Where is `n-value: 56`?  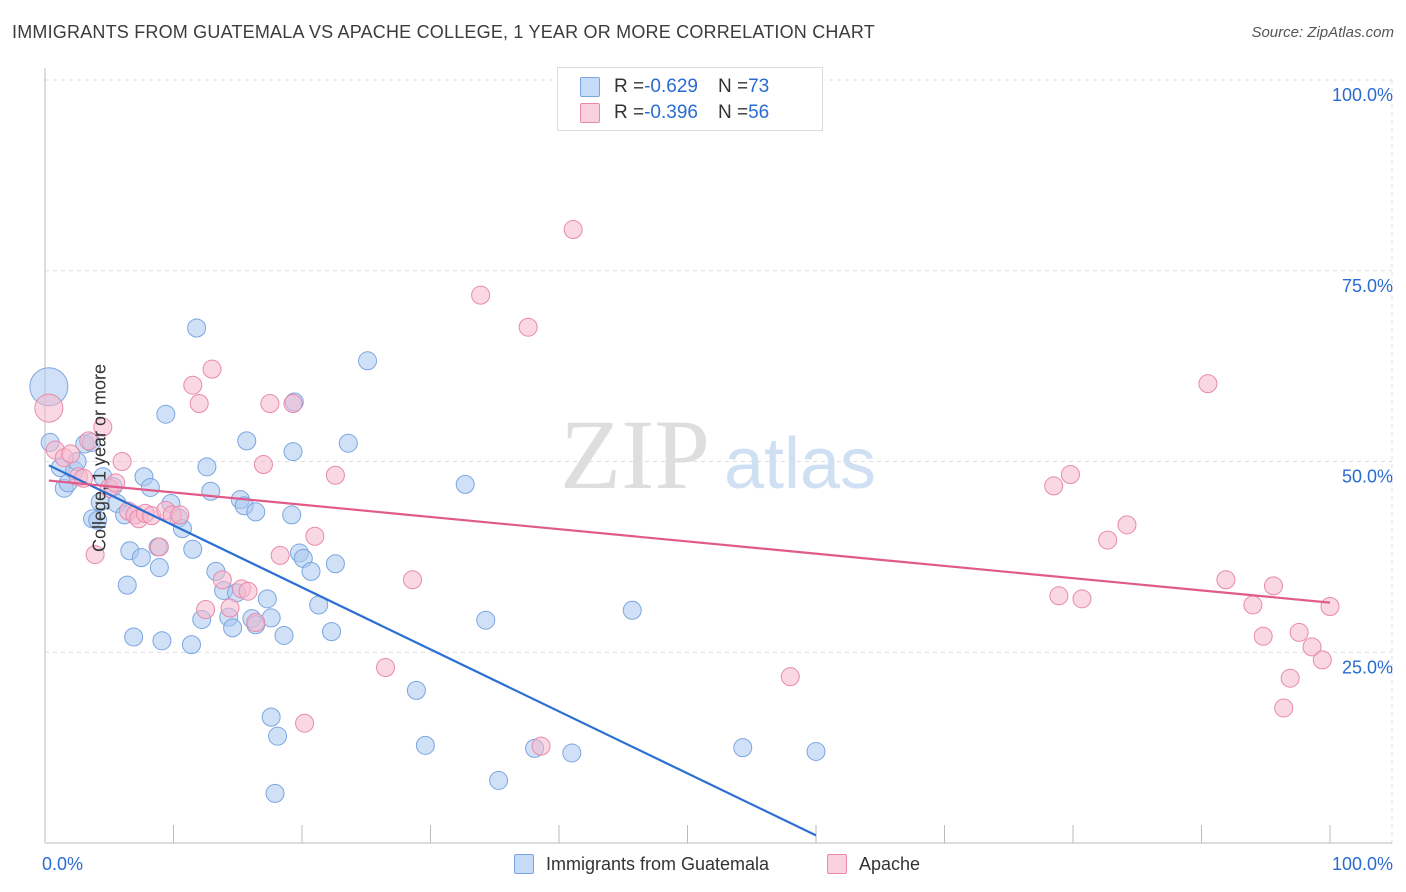 n-value: 56 is located at coordinates (759, 112).